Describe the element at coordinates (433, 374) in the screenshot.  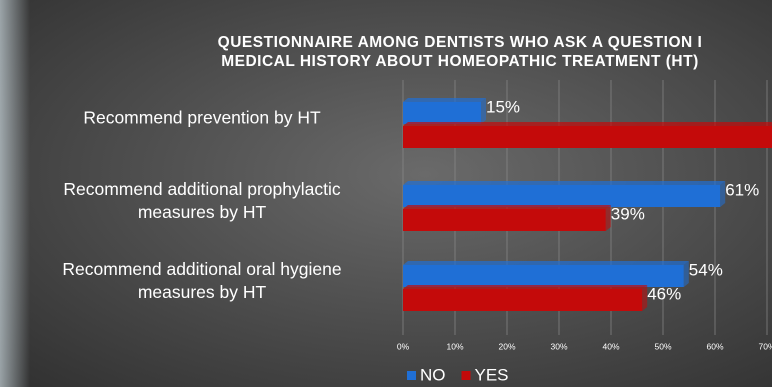
I see `legend-label: NO` at that location.